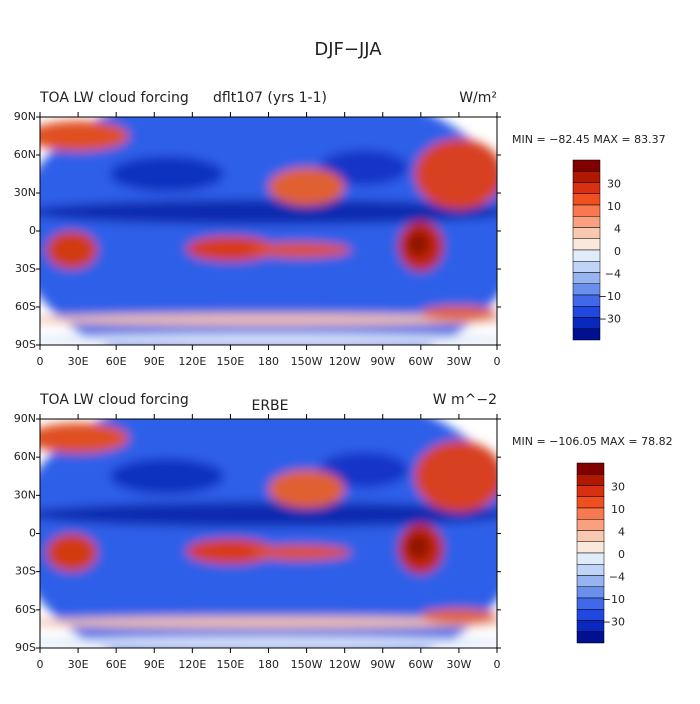  Describe the element at coordinates (478, 98) in the screenshot. I see `units: W/m²` at that location.